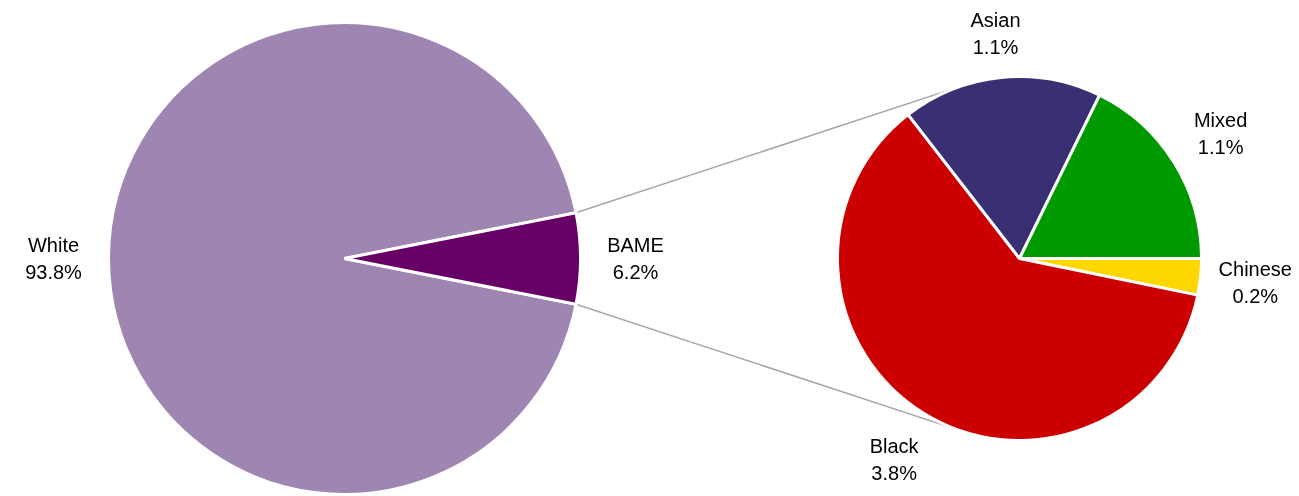 Image resolution: width=1299 pixels, height=496 pixels. Describe the element at coordinates (894, 473) in the screenshot. I see `data-label: 3.8%` at that location.